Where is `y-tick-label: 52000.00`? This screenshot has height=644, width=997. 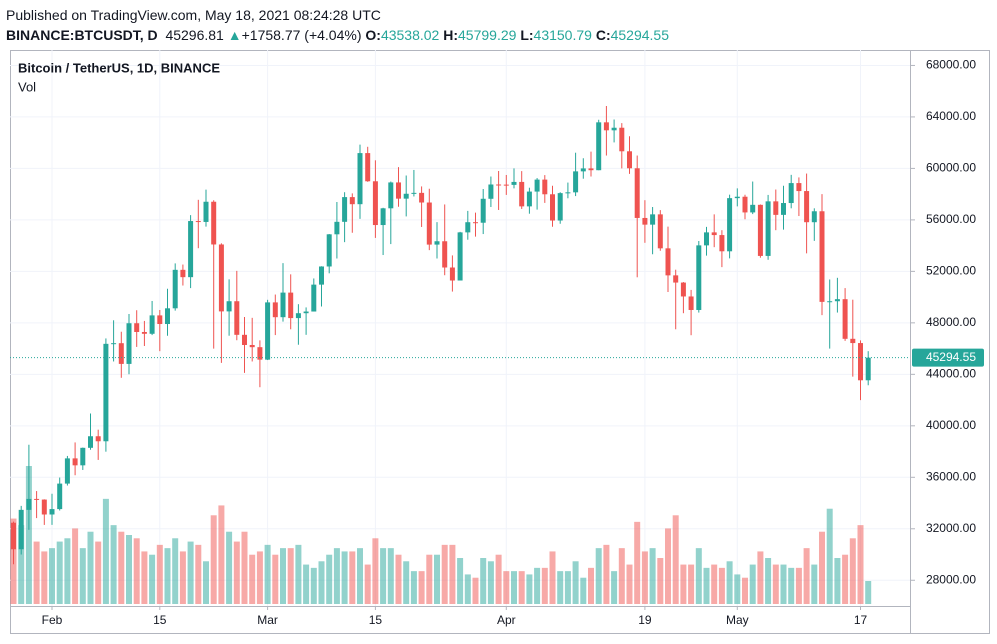 y-tick-label: 52000.00 is located at coordinates (951, 271).